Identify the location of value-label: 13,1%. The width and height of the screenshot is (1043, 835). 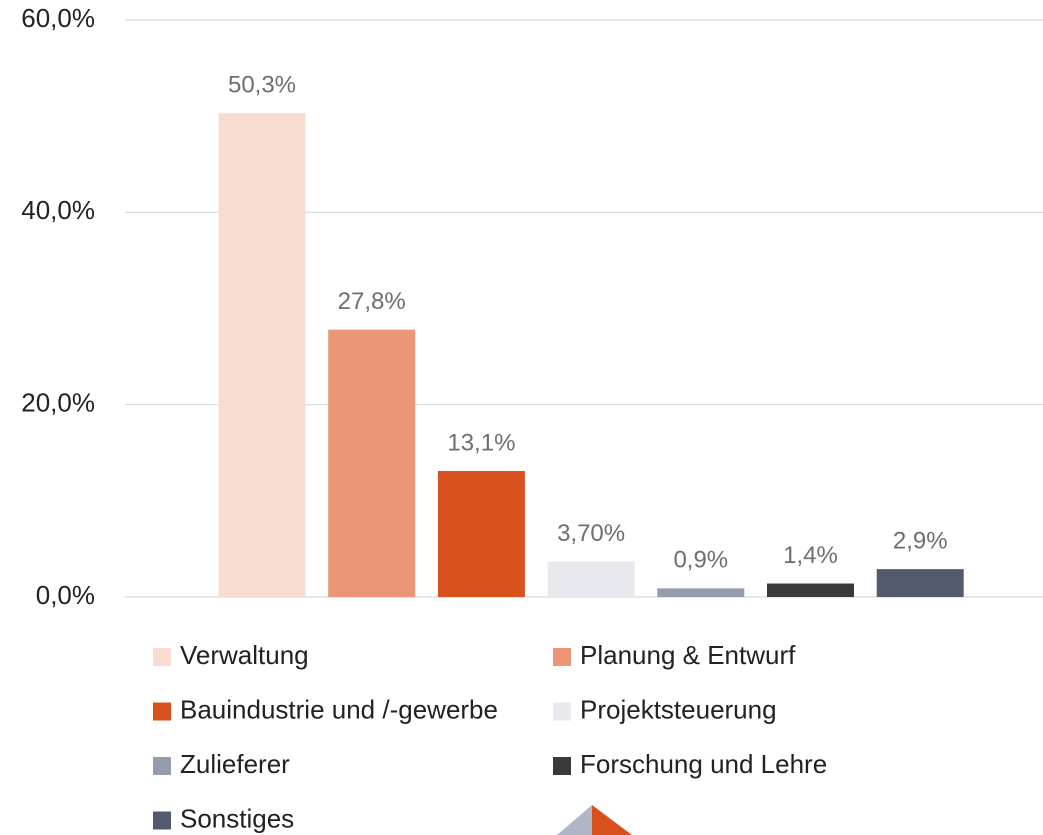
(481, 442).